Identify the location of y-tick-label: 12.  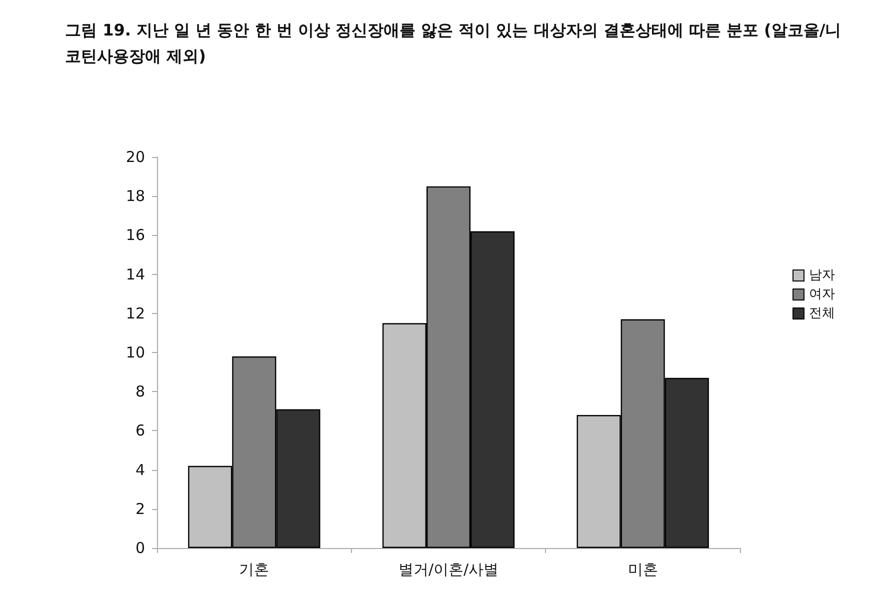
(135, 313).